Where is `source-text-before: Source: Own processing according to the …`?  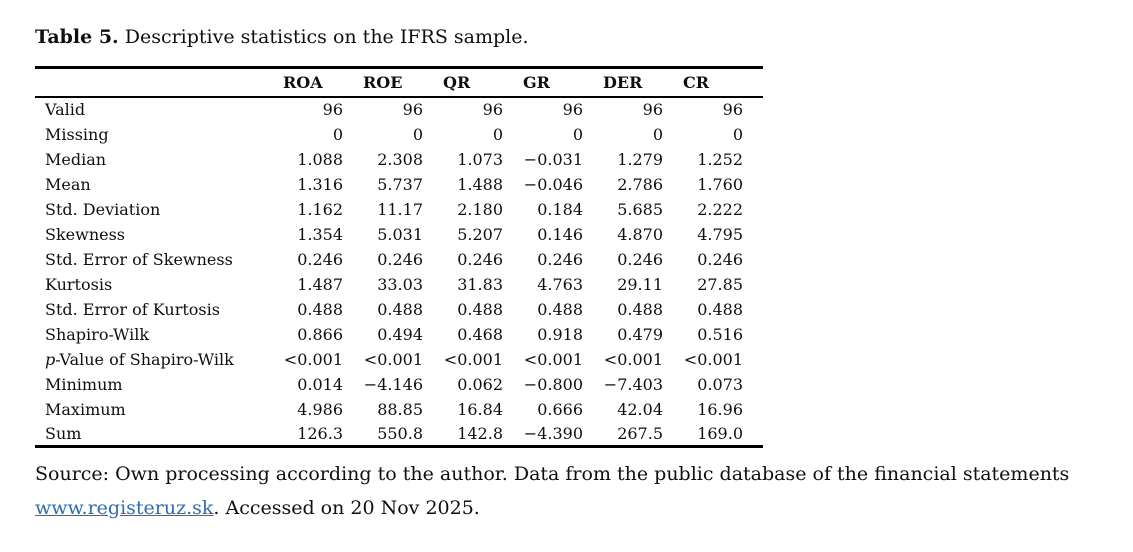
source-text-before: Source: Own processing according to the … is located at coordinates (552, 474).